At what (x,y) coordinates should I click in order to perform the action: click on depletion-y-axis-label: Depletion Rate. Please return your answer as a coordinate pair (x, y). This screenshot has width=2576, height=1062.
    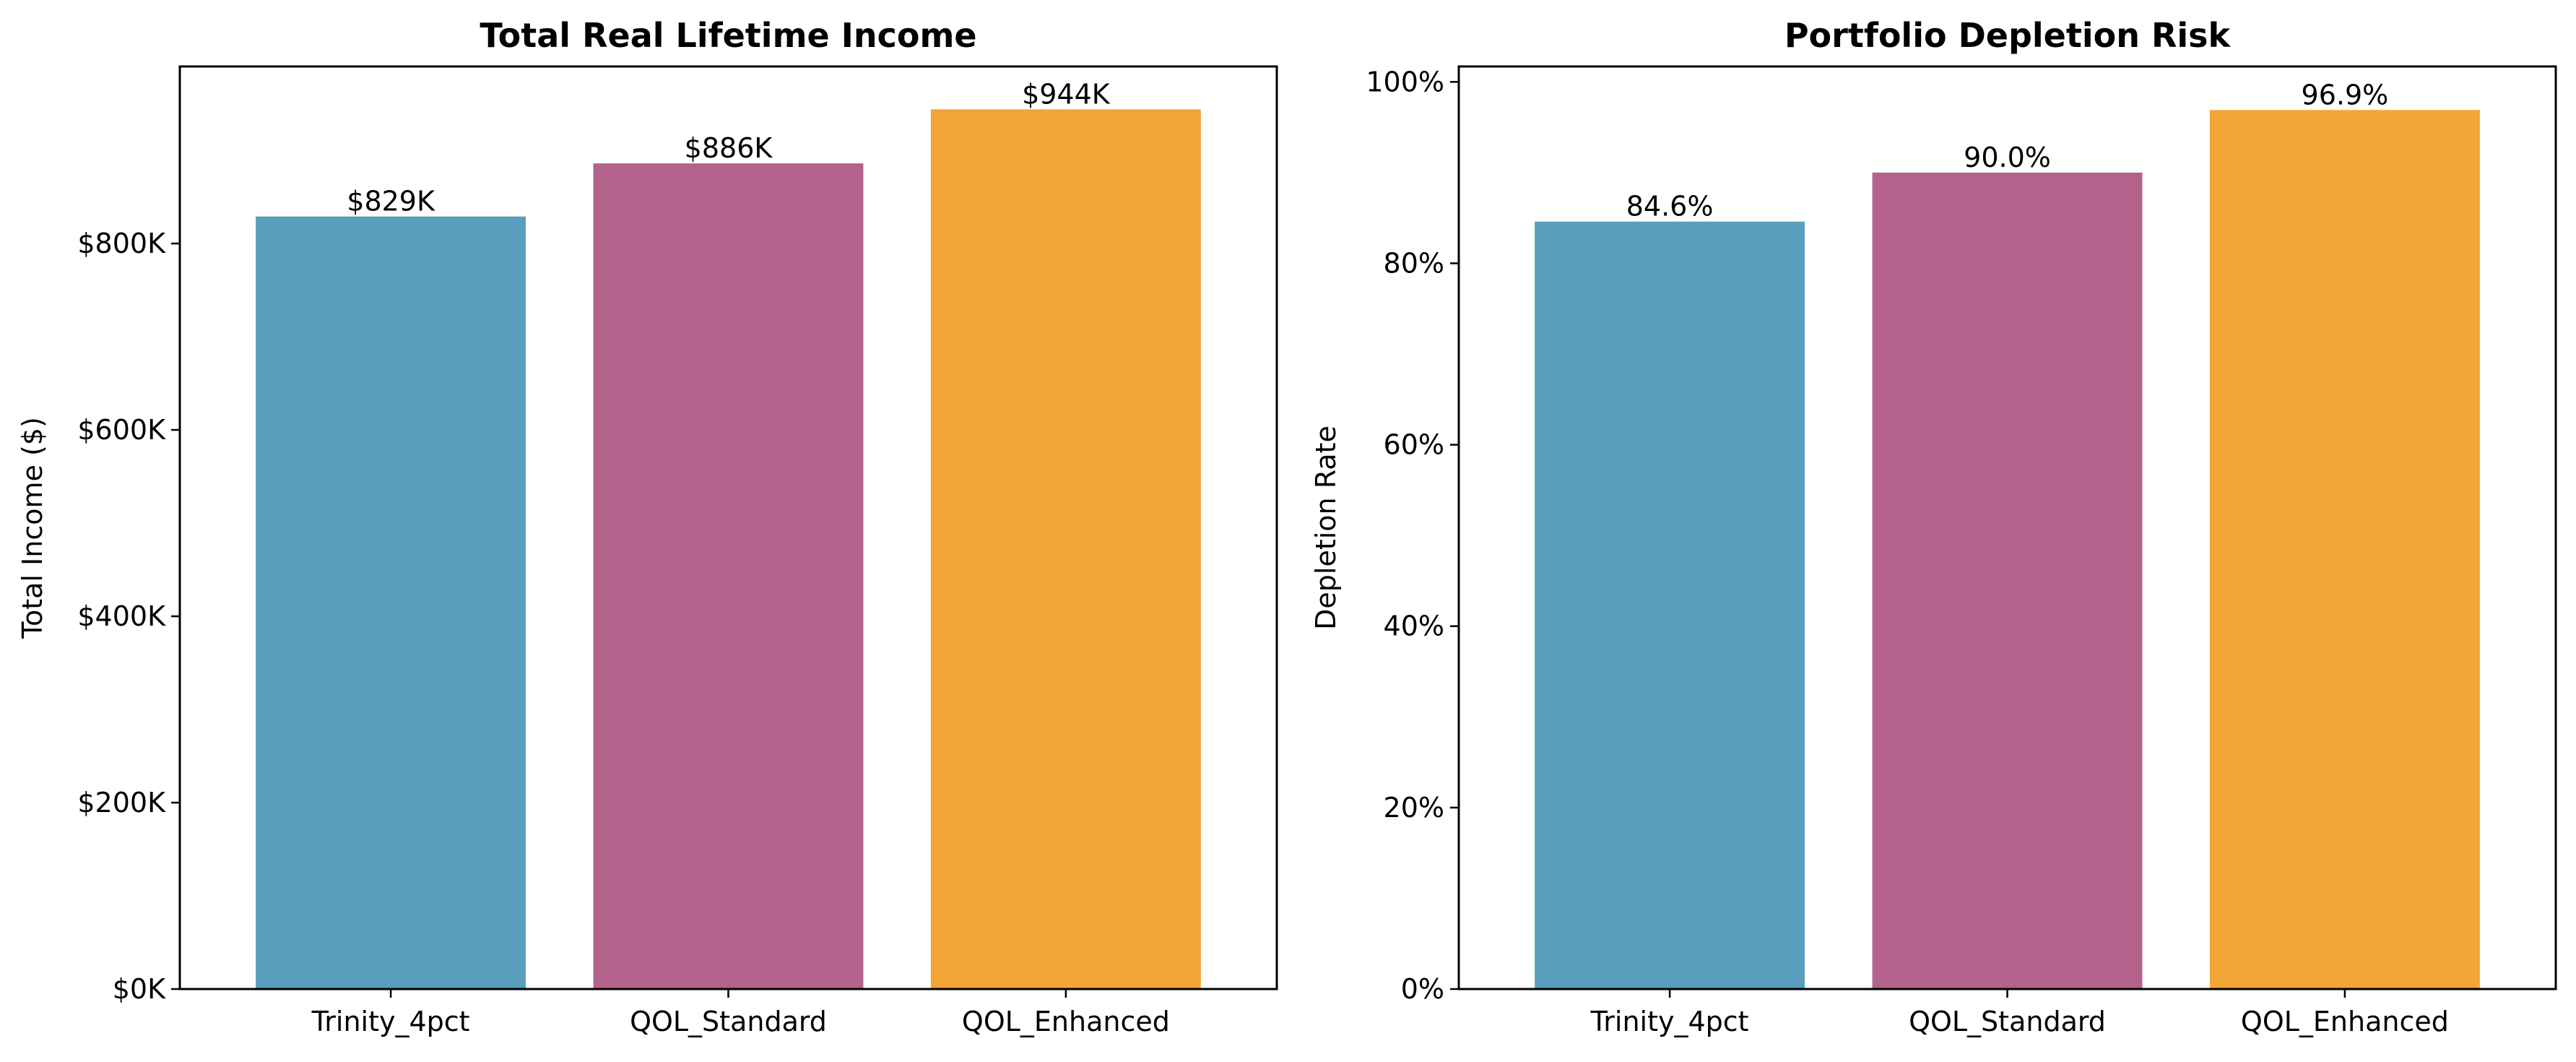
    Looking at the image, I should click on (1326, 528).